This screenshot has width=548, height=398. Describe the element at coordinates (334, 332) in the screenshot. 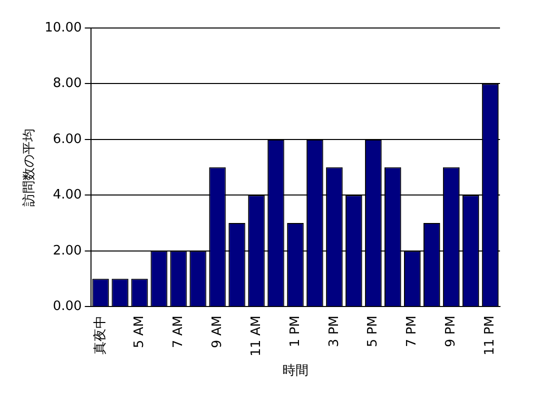

I see `x-tick-label: 3 PM` at that location.